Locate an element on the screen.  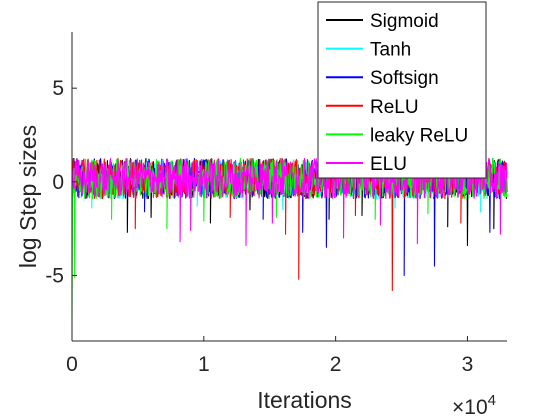
legend-label-elu: ELU is located at coordinates (388, 164).